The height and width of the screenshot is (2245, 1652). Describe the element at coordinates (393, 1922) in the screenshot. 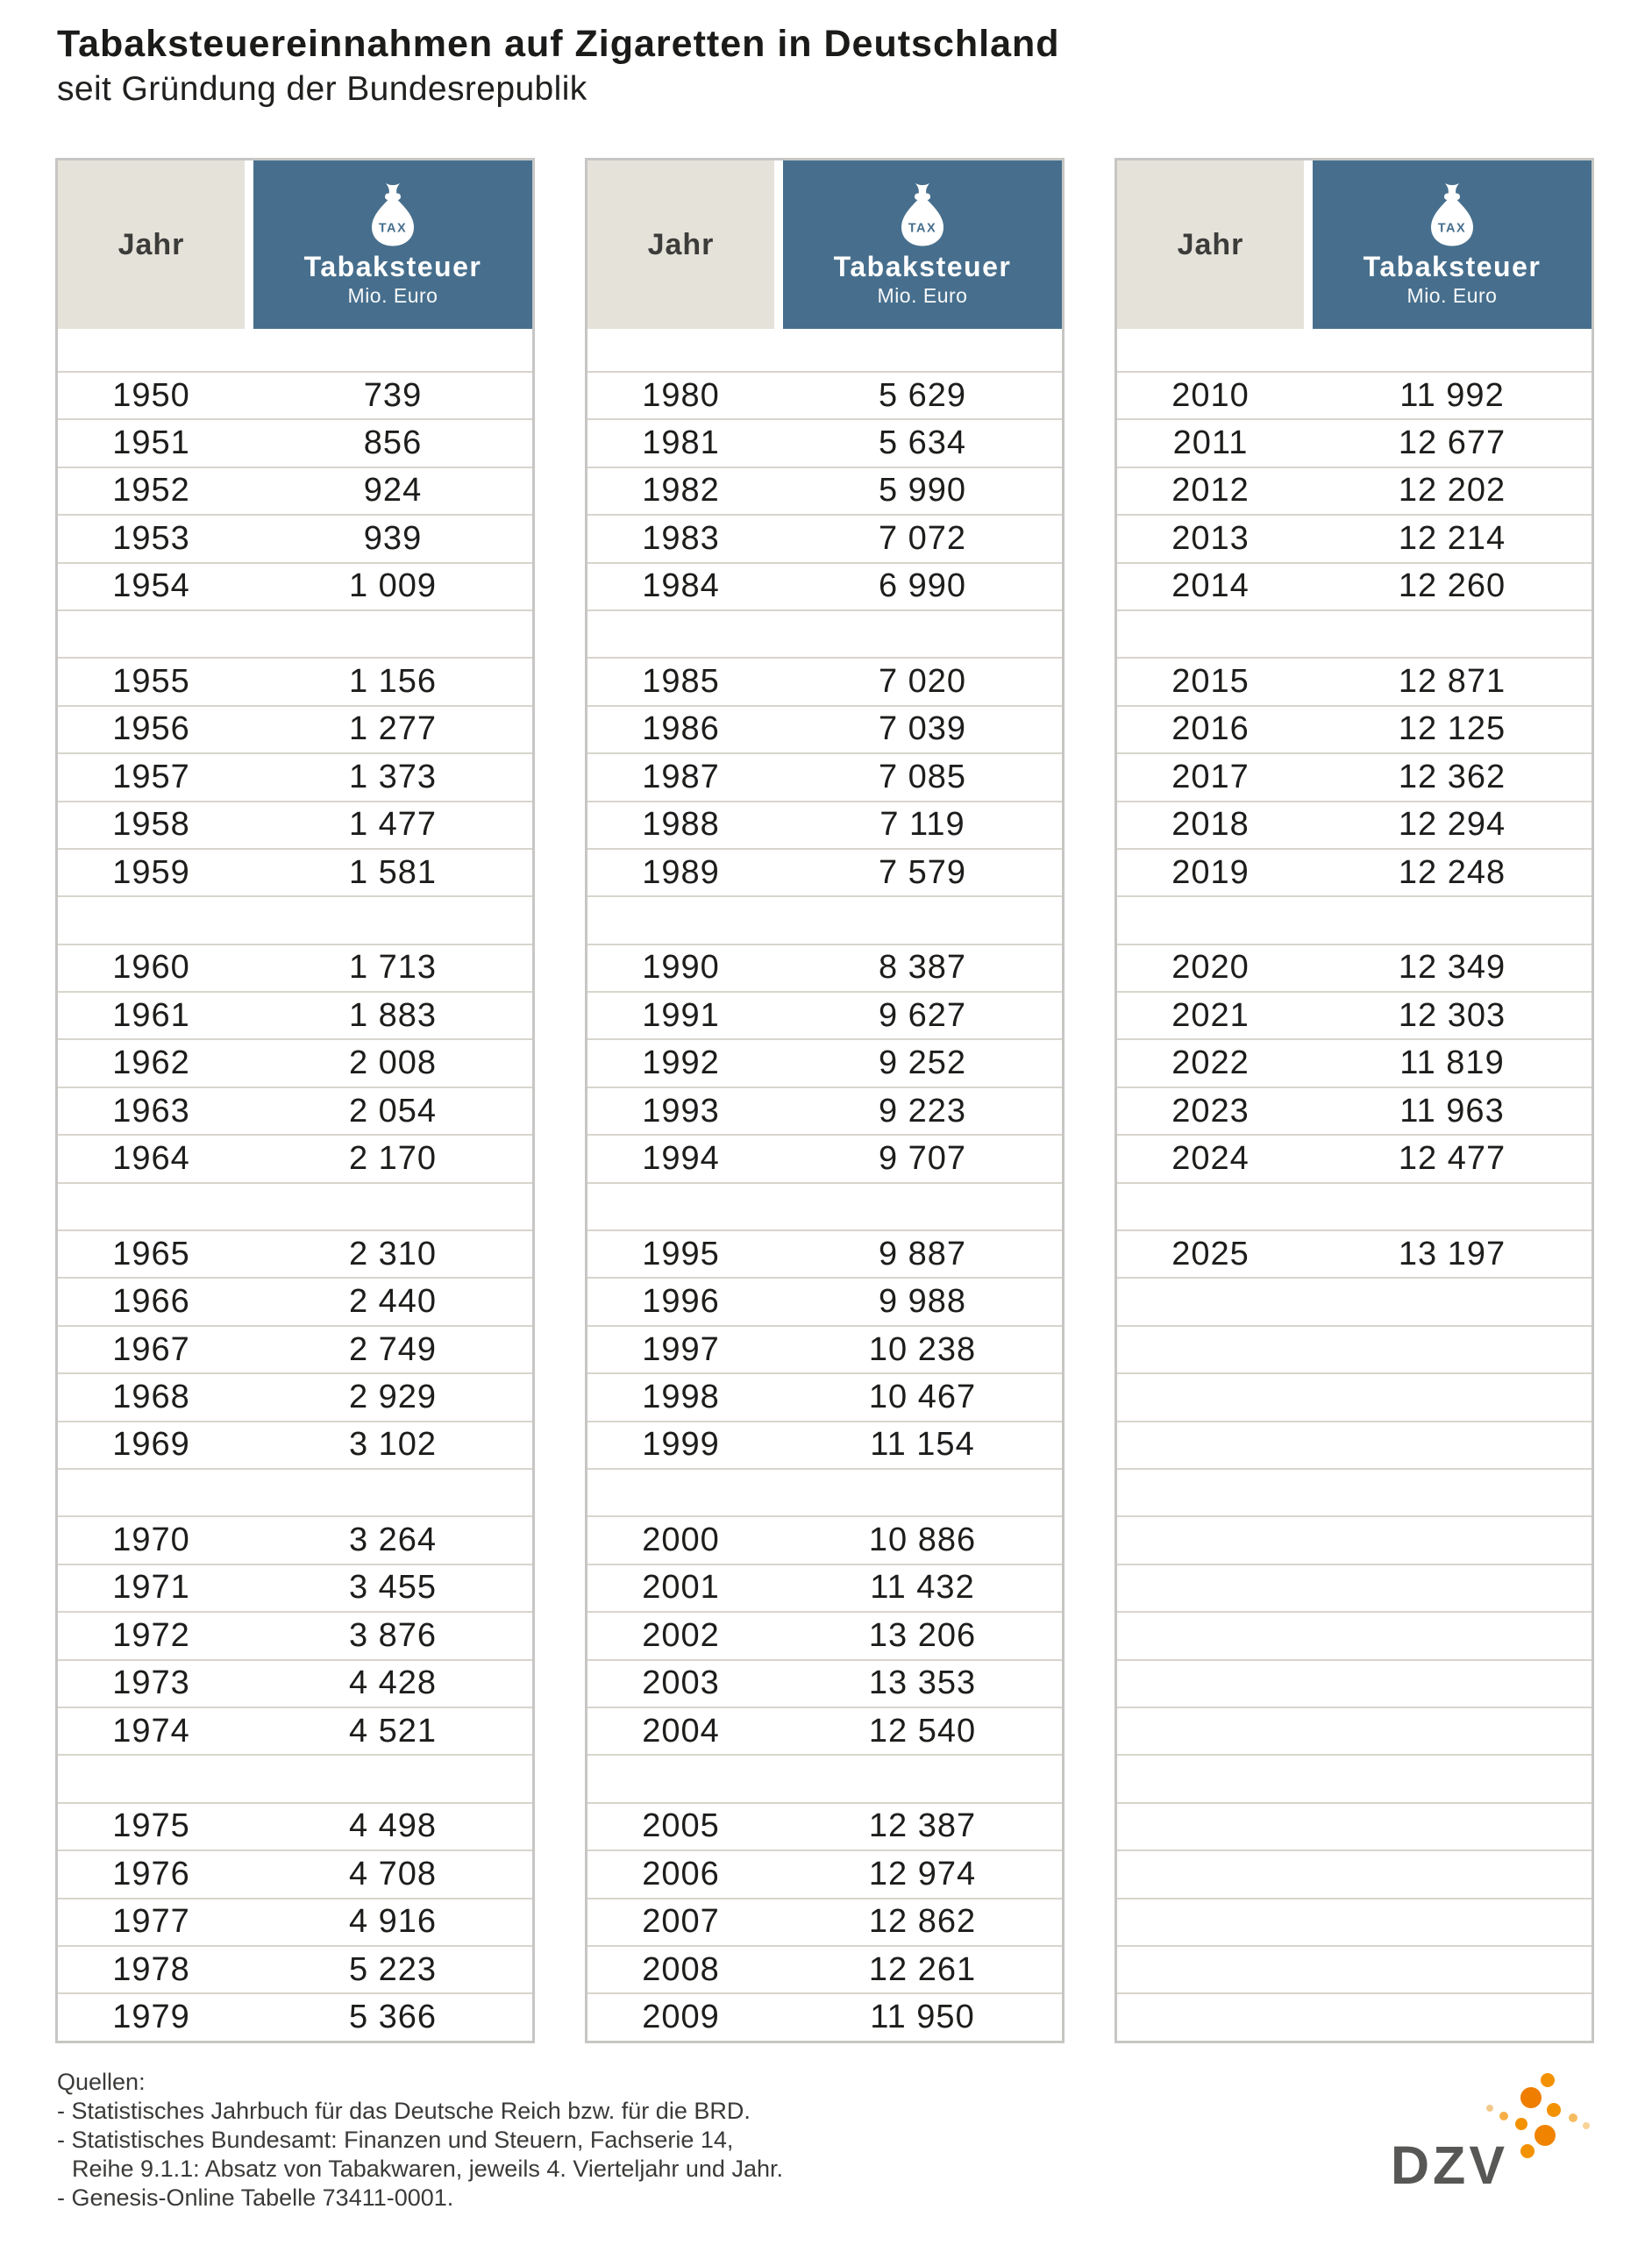

I see `value-cell: 4 916` at that location.